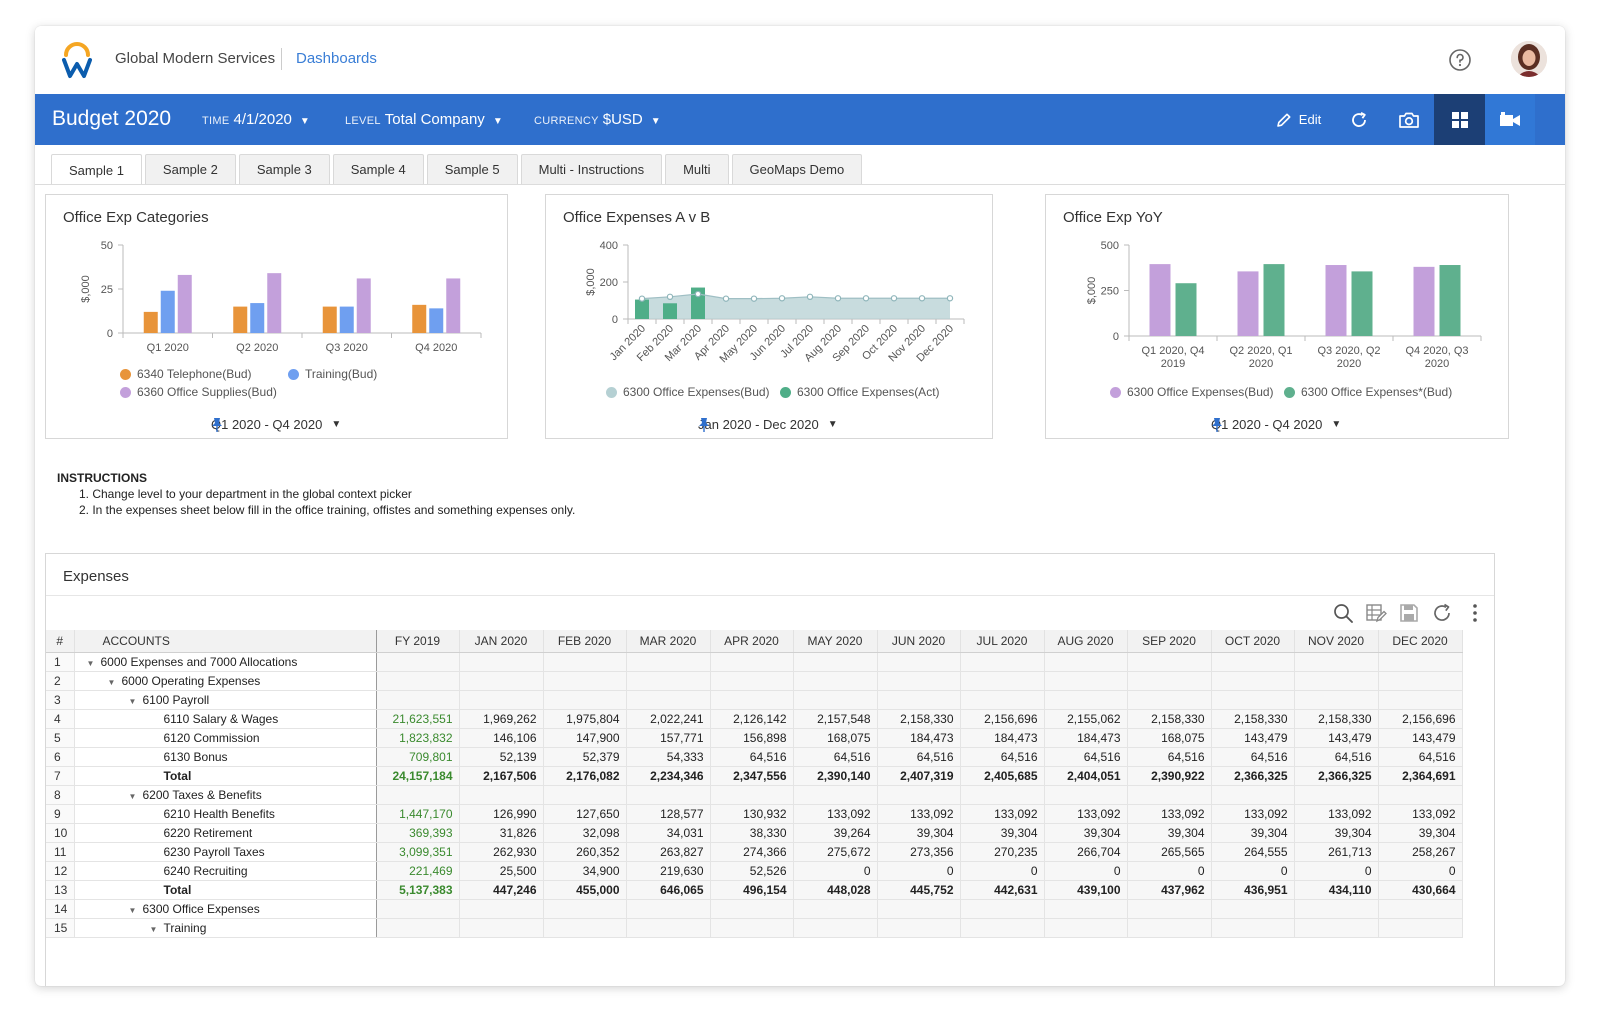 This screenshot has width=1600, height=1026. Describe the element at coordinates (1298, 119) in the screenshot. I see `edit-button: Edit` at that location.